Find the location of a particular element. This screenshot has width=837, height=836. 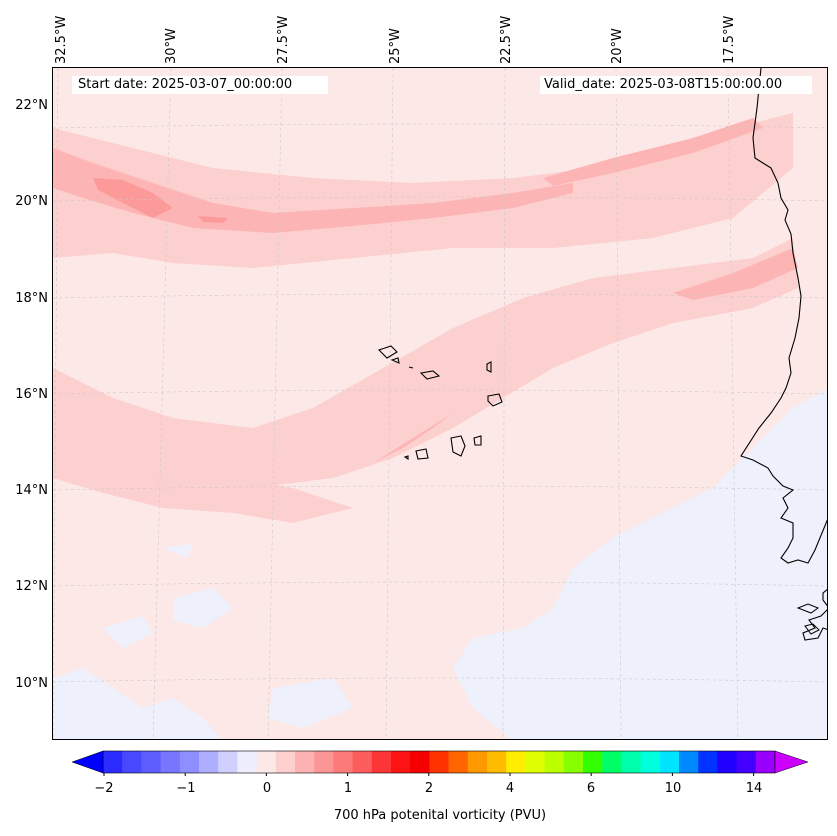

colorbar-over-arrow is located at coordinates (791, 762).